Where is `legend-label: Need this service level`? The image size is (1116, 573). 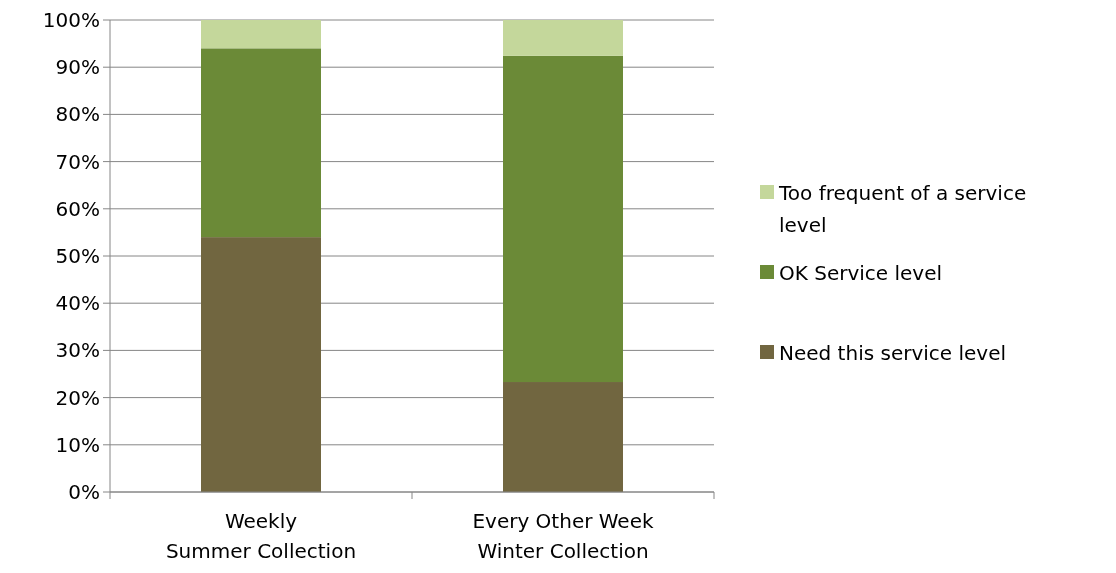 legend-label: Need this service level is located at coordinates (893, 353).